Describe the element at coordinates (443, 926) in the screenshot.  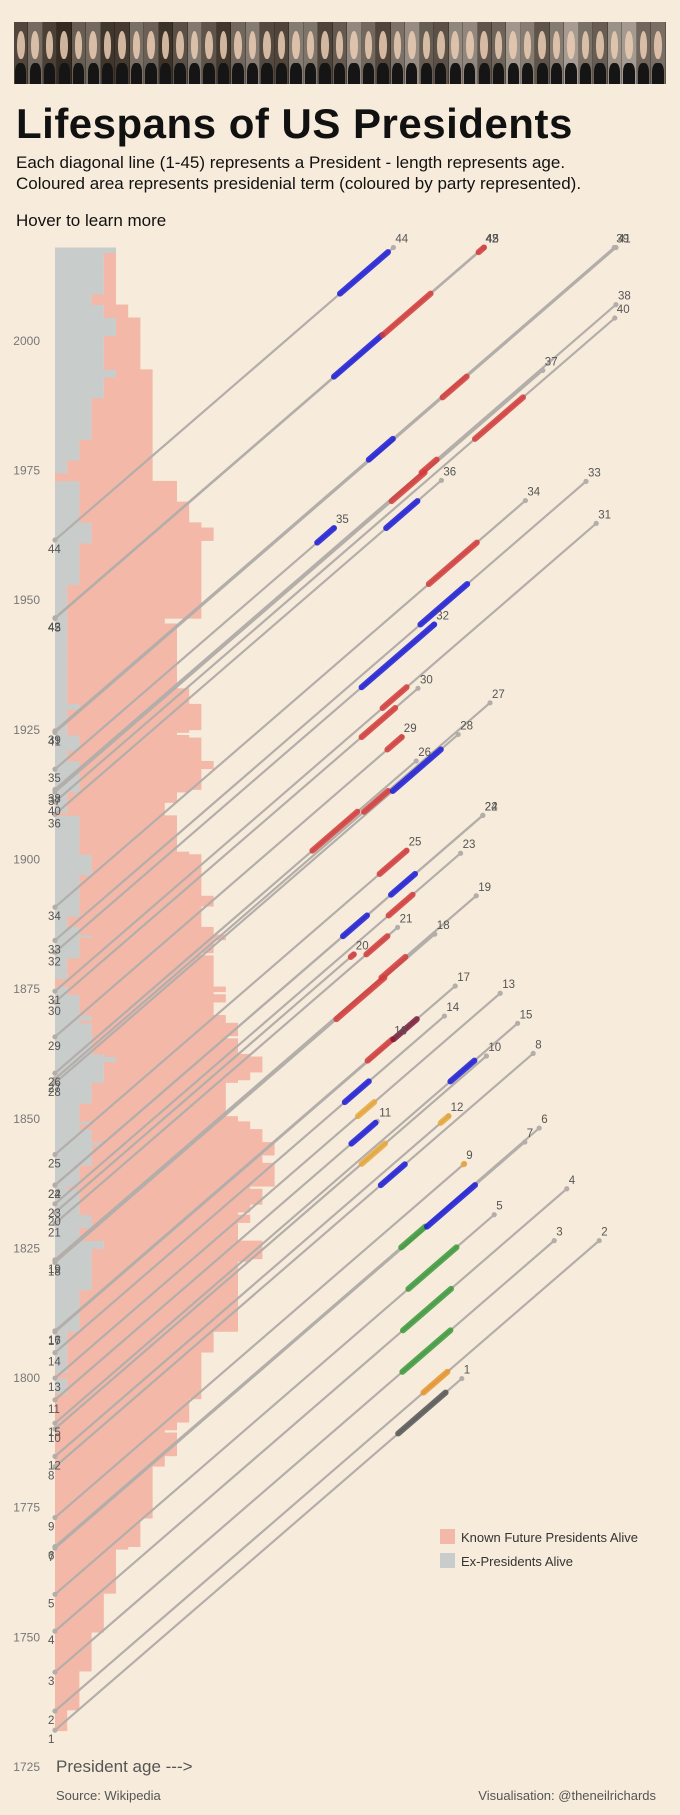
I see `end-label: 18` at that location.